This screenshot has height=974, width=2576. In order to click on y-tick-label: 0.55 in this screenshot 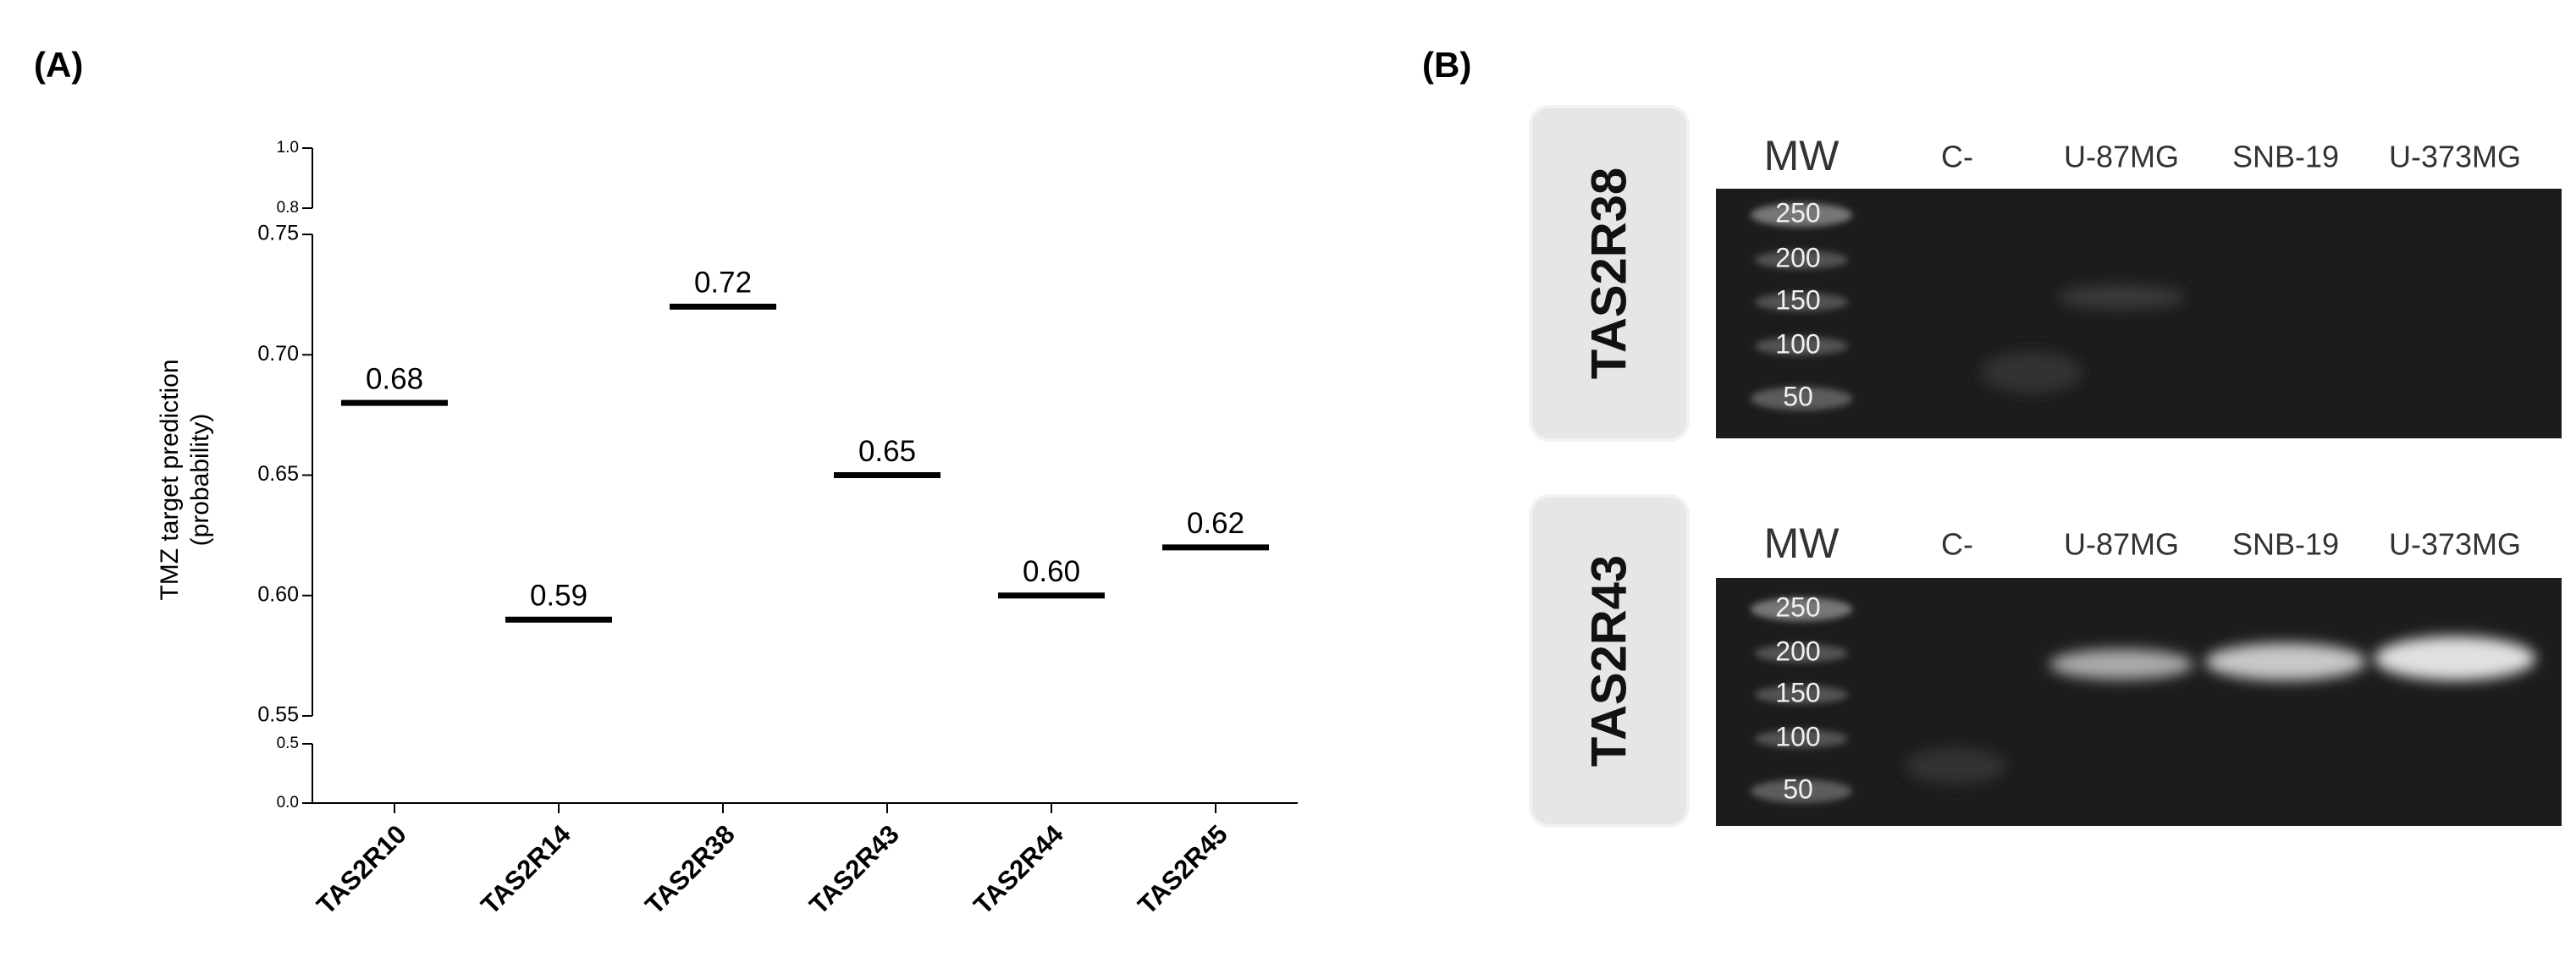, I will do `click(278, 715)`.